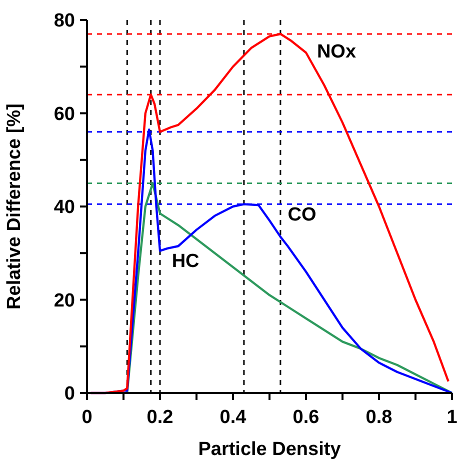  Describe the element at coordinates (64, 21) in the screenshot. I see `y-tick-label: 80` at that location.